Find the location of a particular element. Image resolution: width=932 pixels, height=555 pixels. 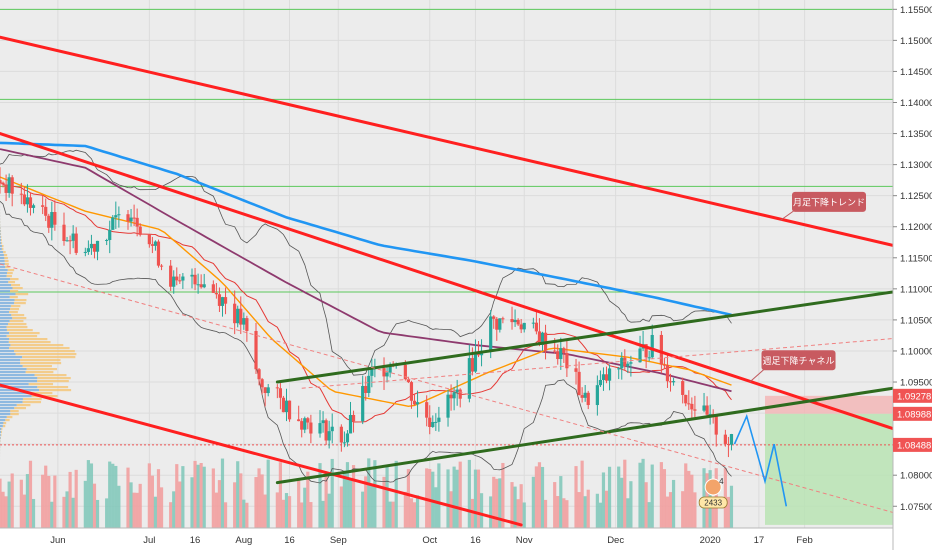

y-tick-label: 1.14000 is located at coordinates (916, 103).